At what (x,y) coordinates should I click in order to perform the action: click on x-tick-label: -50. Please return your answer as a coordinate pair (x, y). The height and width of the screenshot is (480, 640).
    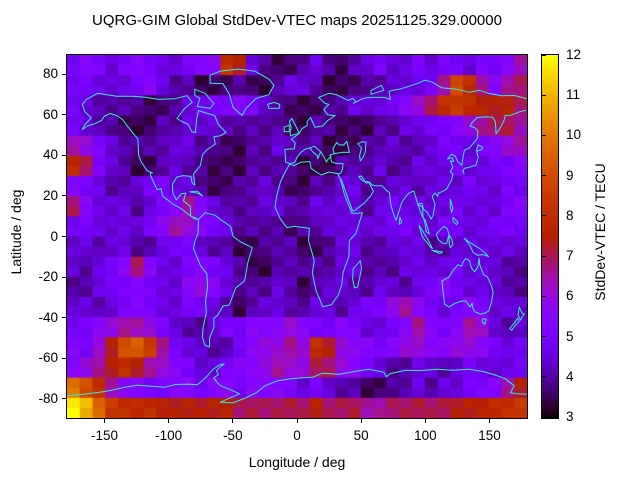
    Looking at the image, I should click on (233, 435).